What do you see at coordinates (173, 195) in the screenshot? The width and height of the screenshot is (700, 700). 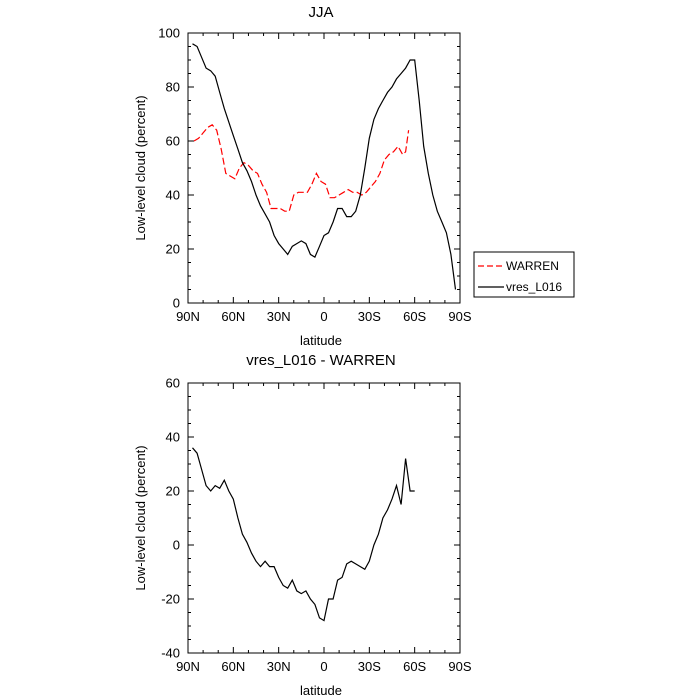 I see `top-y-tick-label: 40` at bounding box center [173, 195].